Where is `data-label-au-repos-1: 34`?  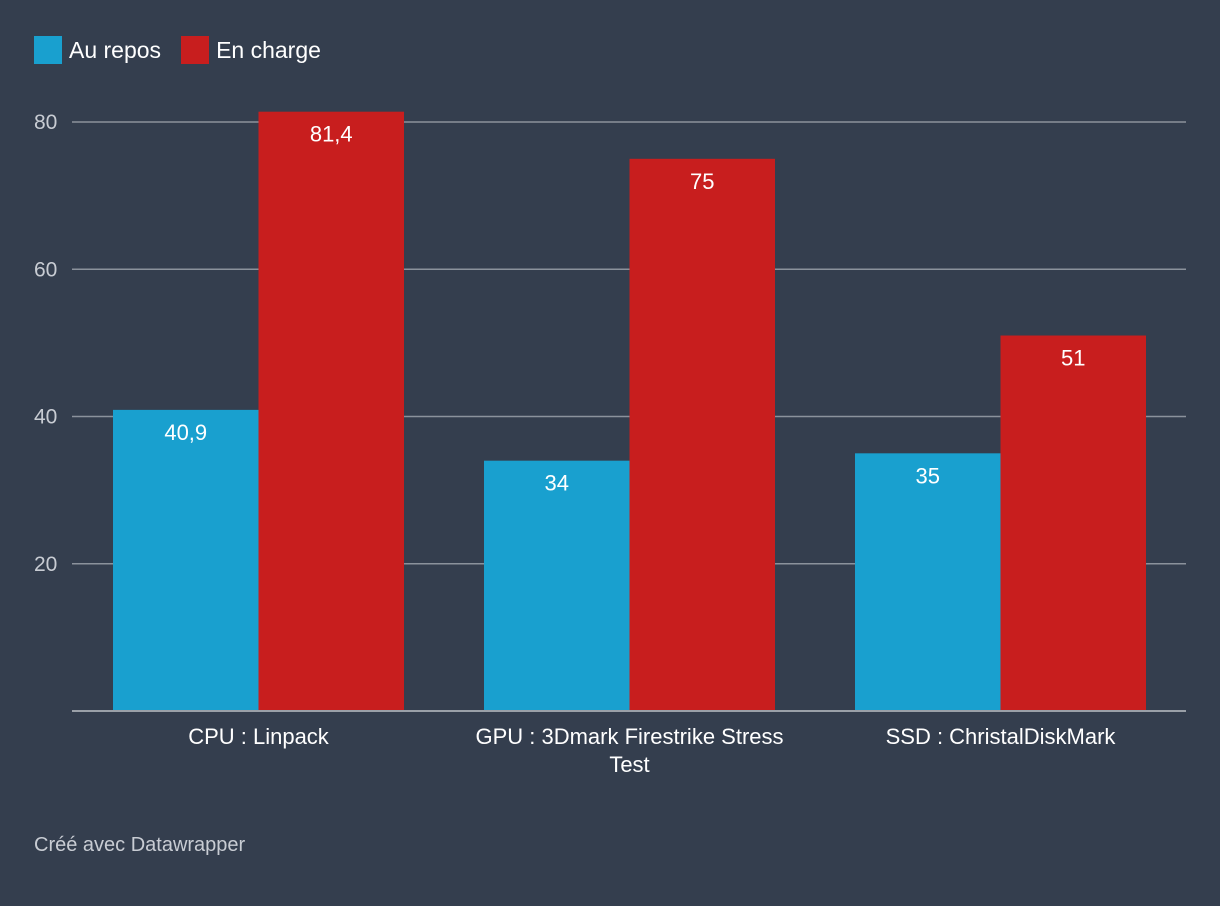
data-label-au-repos-1: 34 is located at coordinates (557, 483).